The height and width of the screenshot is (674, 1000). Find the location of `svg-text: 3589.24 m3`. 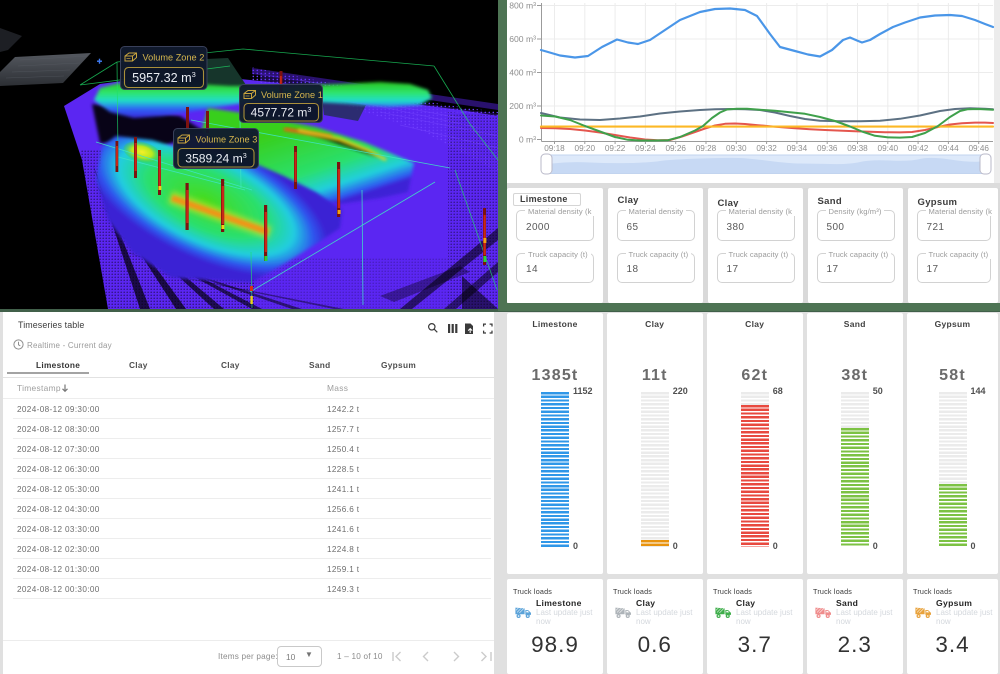

svg-text: 3589.24 m3 is located at coordinates (216, 158).